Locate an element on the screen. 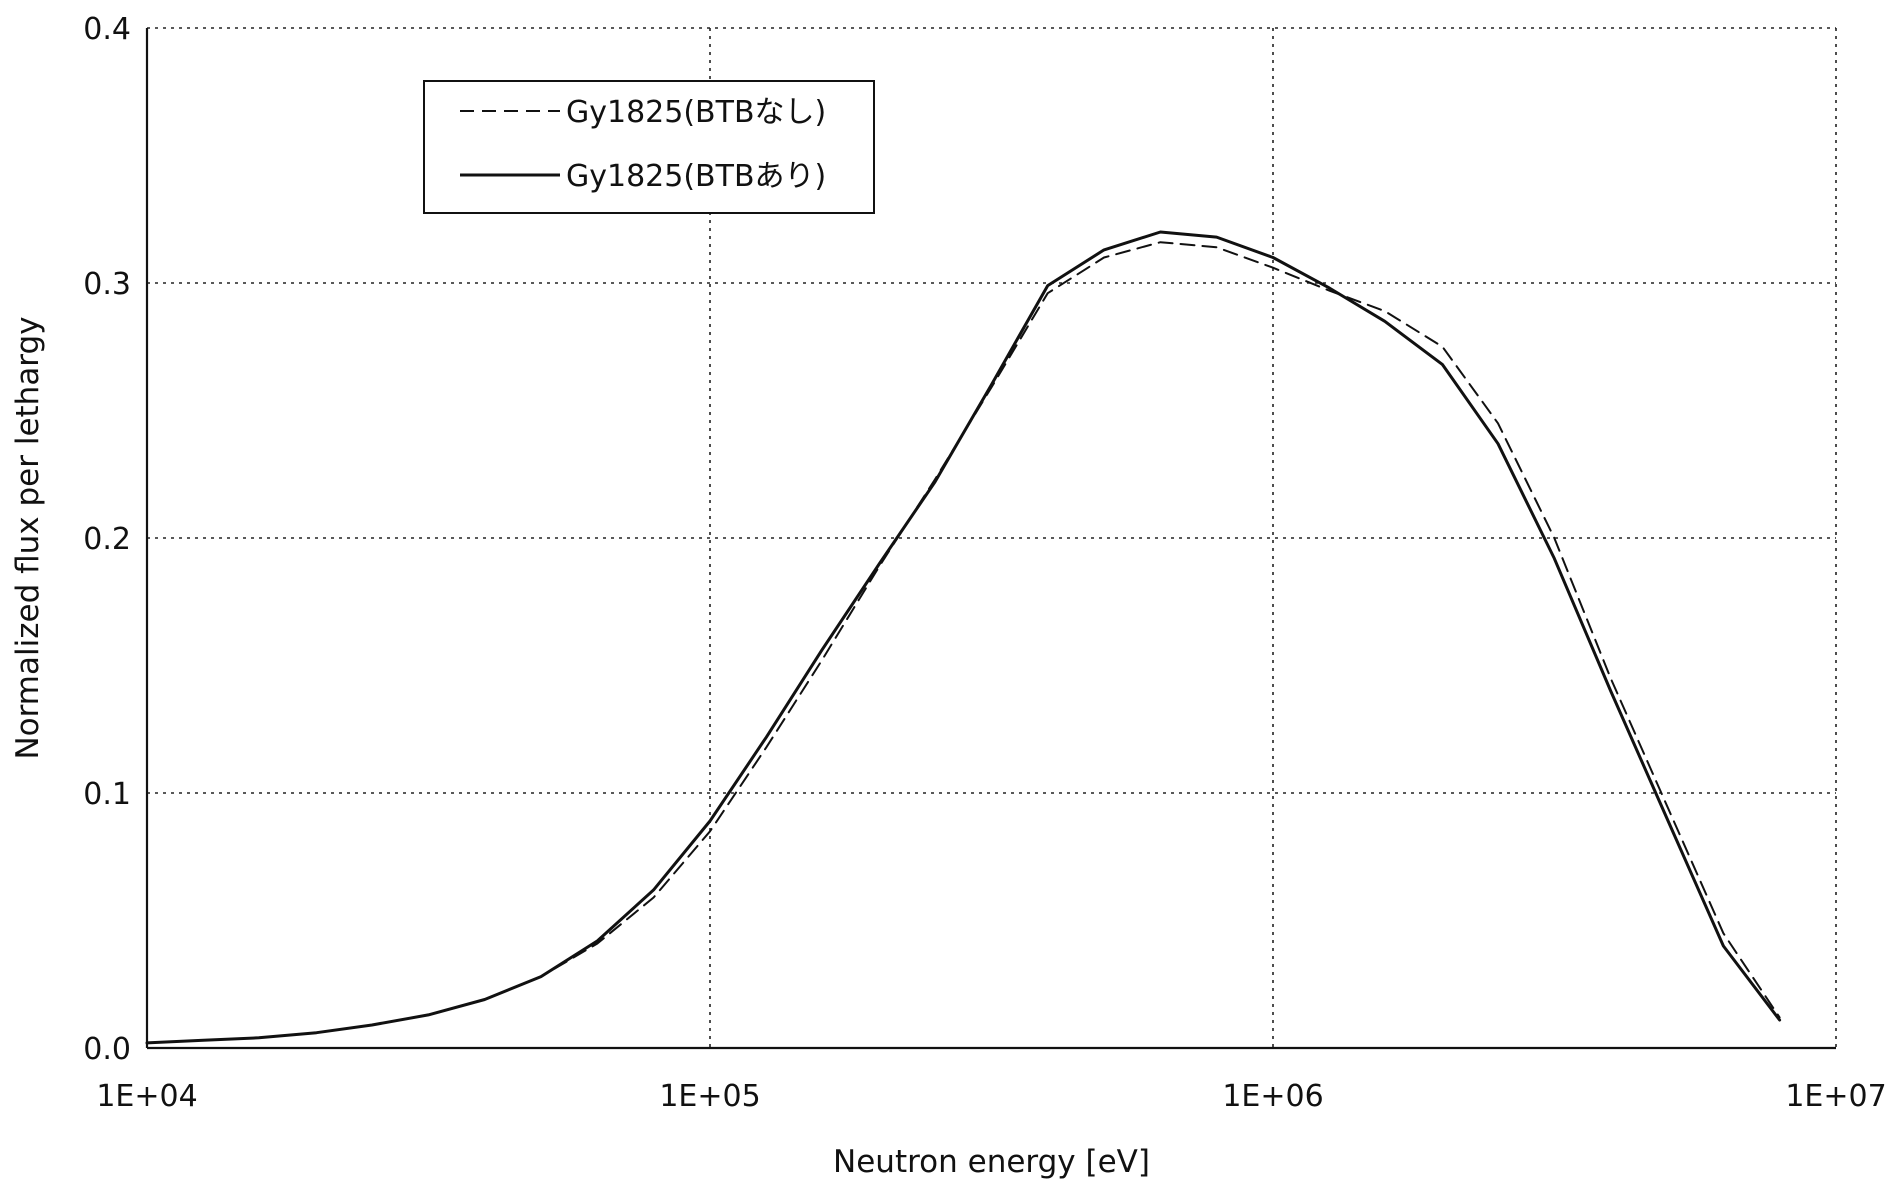 The image size is (1893, 1189). legend-label-solid: Gy1825(BTBあり) is located at coordinates (696, 176).